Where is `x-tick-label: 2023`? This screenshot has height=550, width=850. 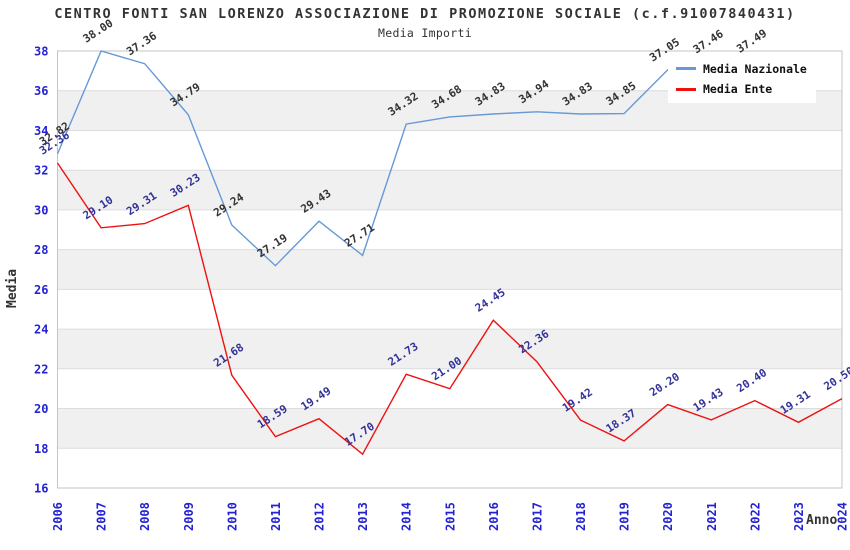
x-tick-label: 2023 is located at coordinates (799, 516).